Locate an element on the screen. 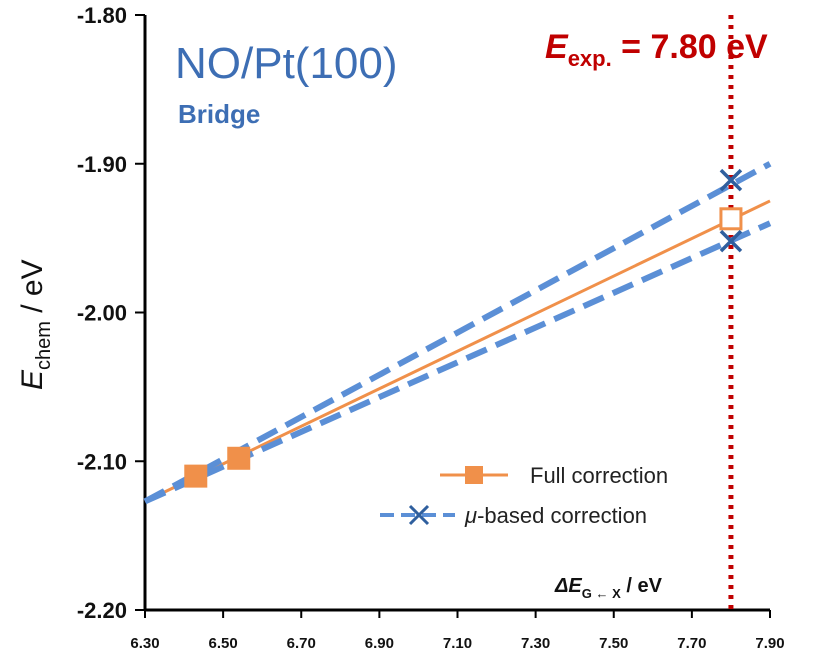 The height and width of the screenshot is (660, 830). exp-label-value: = 7.80 eV is located at coordinates (690, 47).